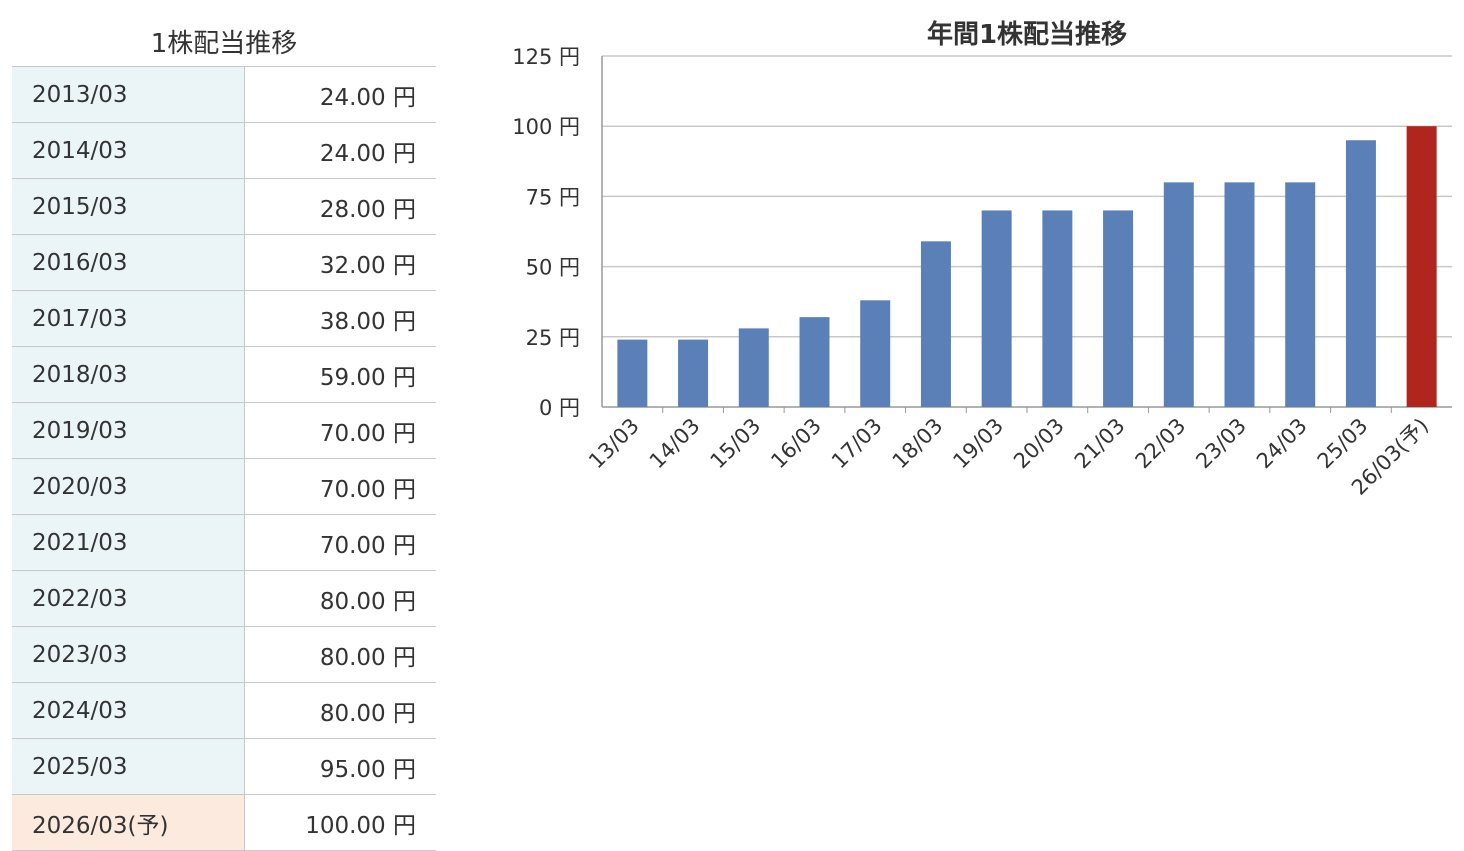 The height and width of the screenshot is (851, 1464). I want to click on table-row: 2026/03(予) 100.00 円, so click(224, 822).